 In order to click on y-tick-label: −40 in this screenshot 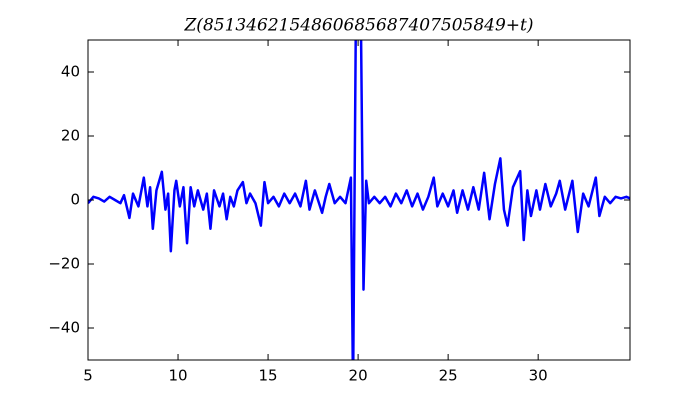, I will do `click(64, 328)`.